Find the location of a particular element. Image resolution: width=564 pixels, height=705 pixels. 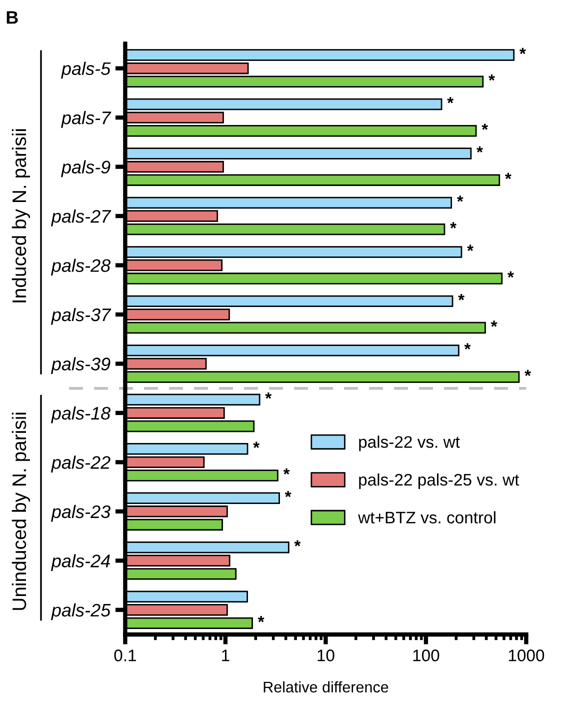

y-tick-label: pals-37 is located at coordinates (81, 316).